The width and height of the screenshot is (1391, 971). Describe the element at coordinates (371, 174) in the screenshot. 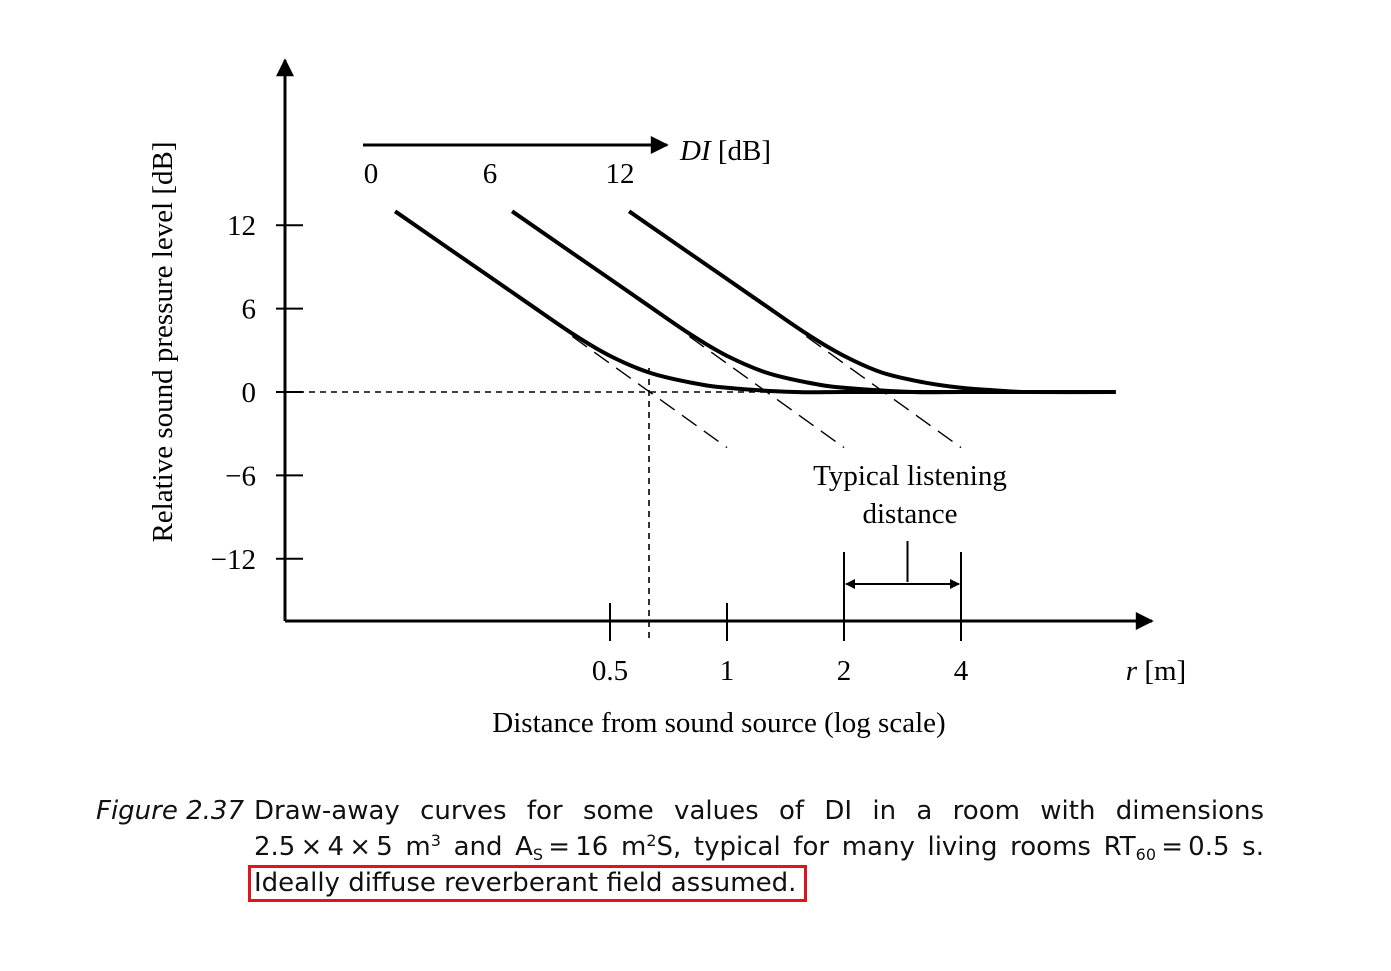

I see `di-label: 0` at that location.